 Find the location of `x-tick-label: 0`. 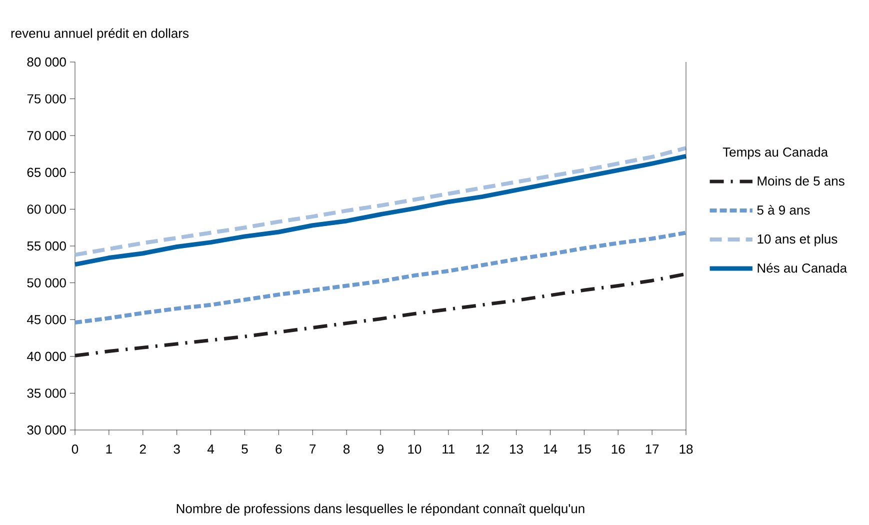

x-tick-label: 0 is located at coordinates (75, 449).